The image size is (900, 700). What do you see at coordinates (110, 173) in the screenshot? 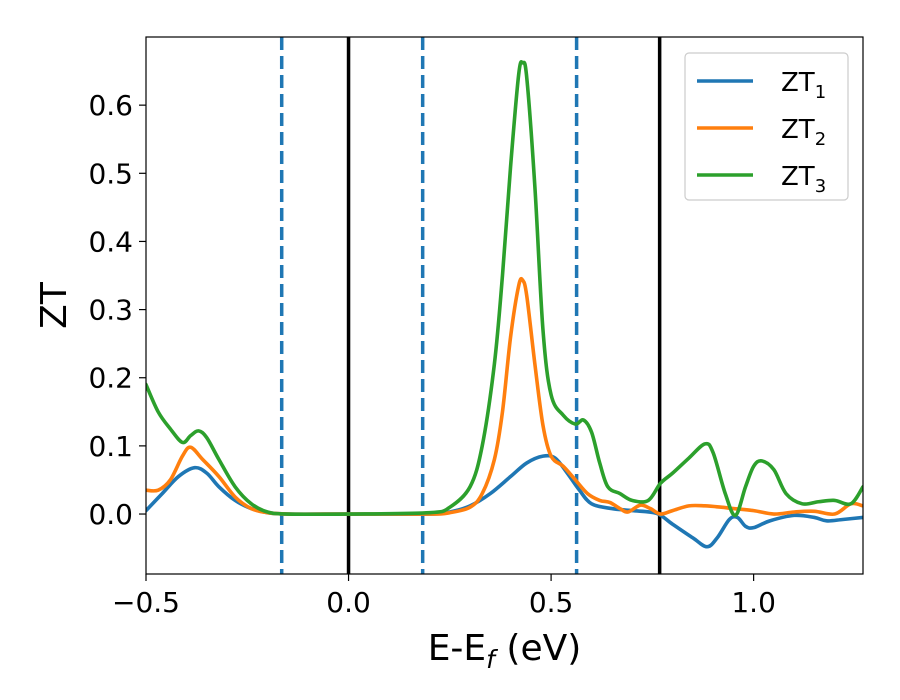
I see `y-tick-label: 0.5` at bounding box center [110, 173].